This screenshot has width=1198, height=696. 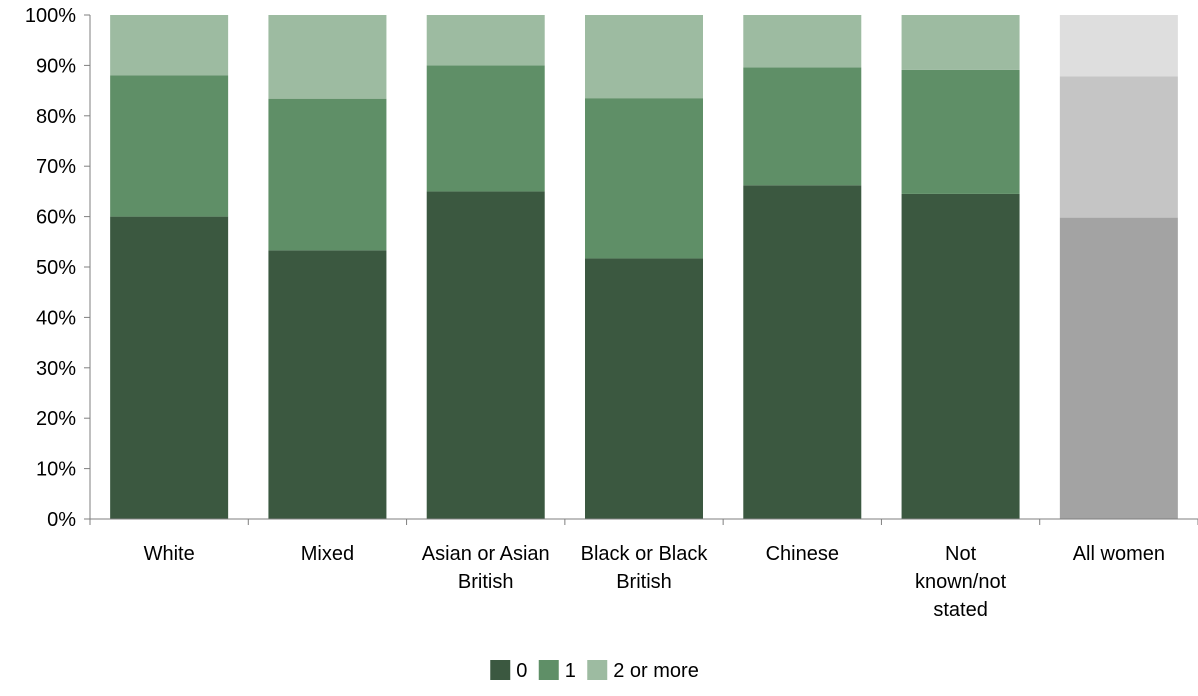 What do you see at coordinates (56, 66) in the screenshot?
I see `y-tick-label: 90%` at bounding box center [56, 66].